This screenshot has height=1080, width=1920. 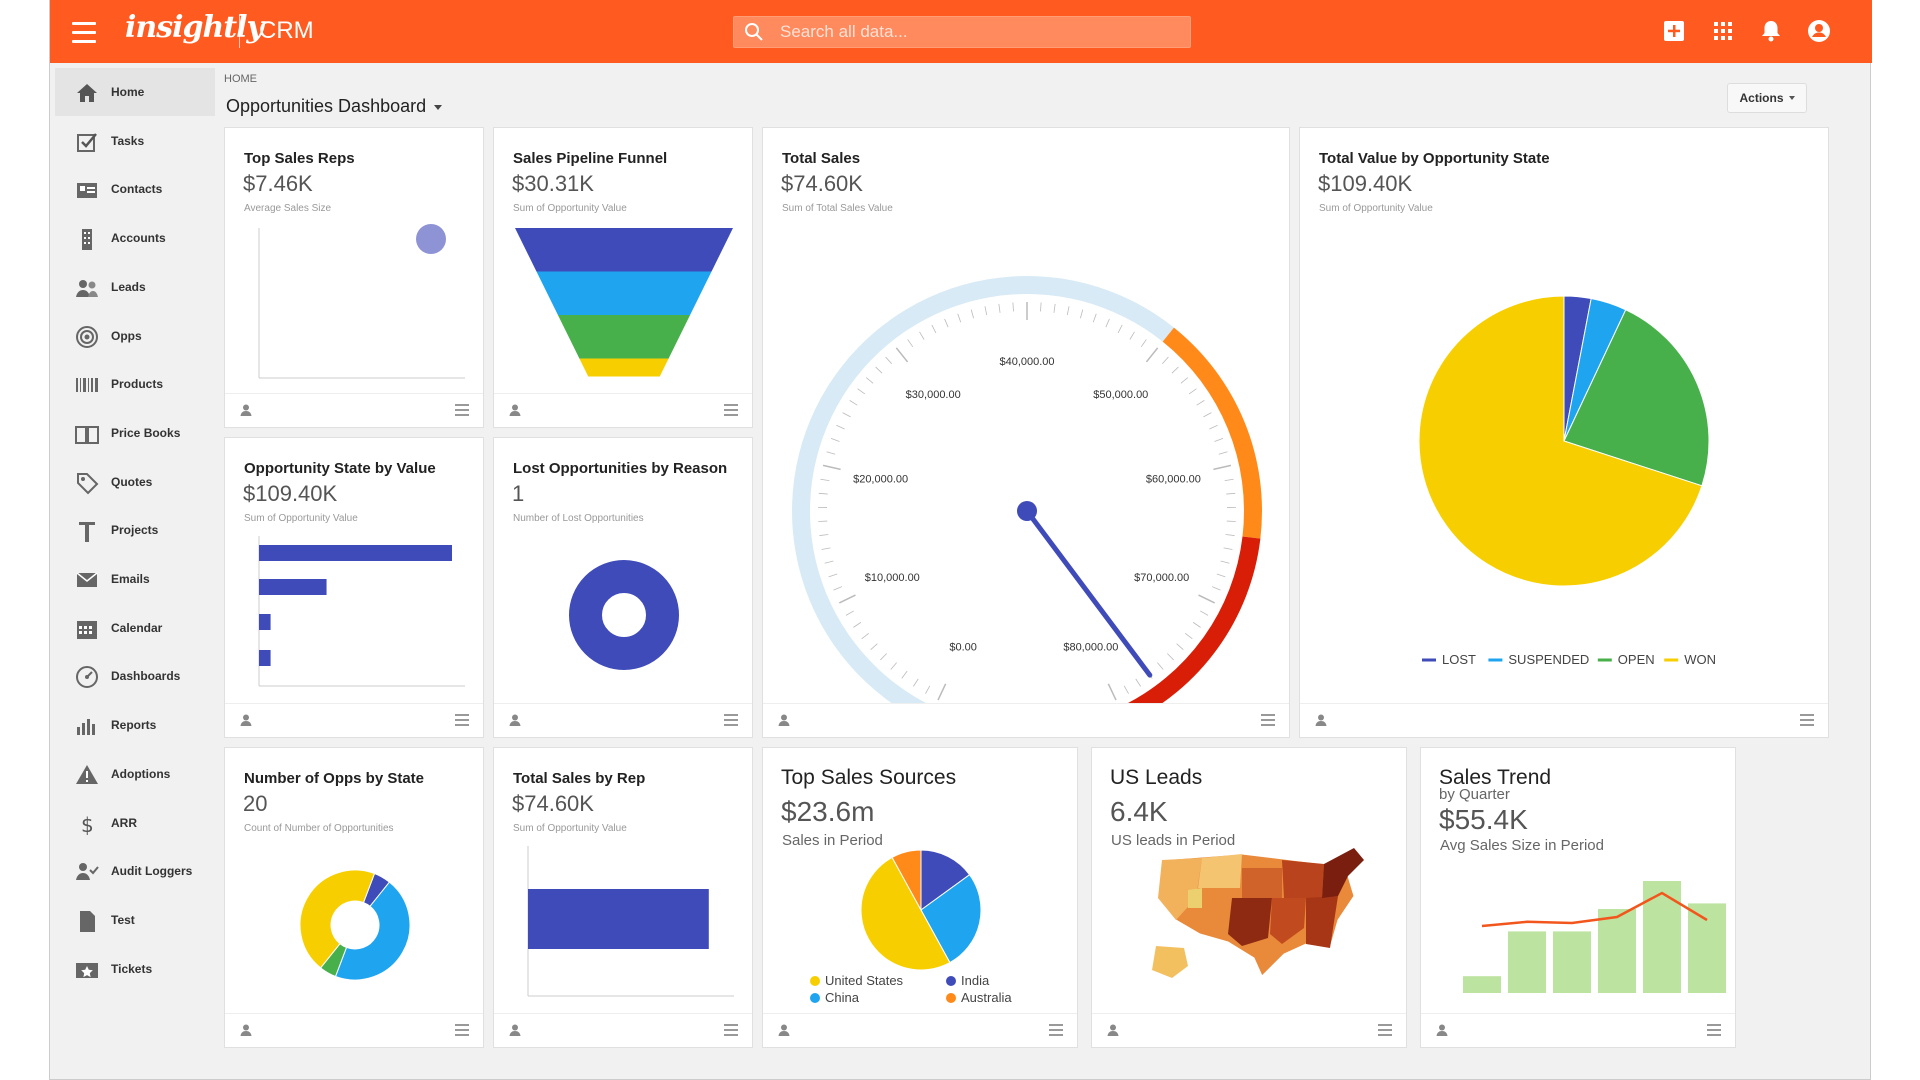 What do you see at coordinates (135, 141) in the screenshot?
I see `sidebar-item-tasks: Tasks` at bounding box center [135, 141].